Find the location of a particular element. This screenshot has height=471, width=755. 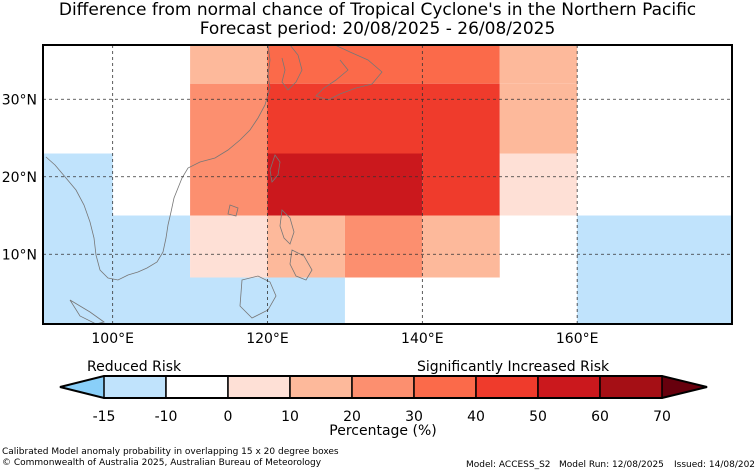

colorbar-tick-label: 40 is located at coordinates (476, 417).